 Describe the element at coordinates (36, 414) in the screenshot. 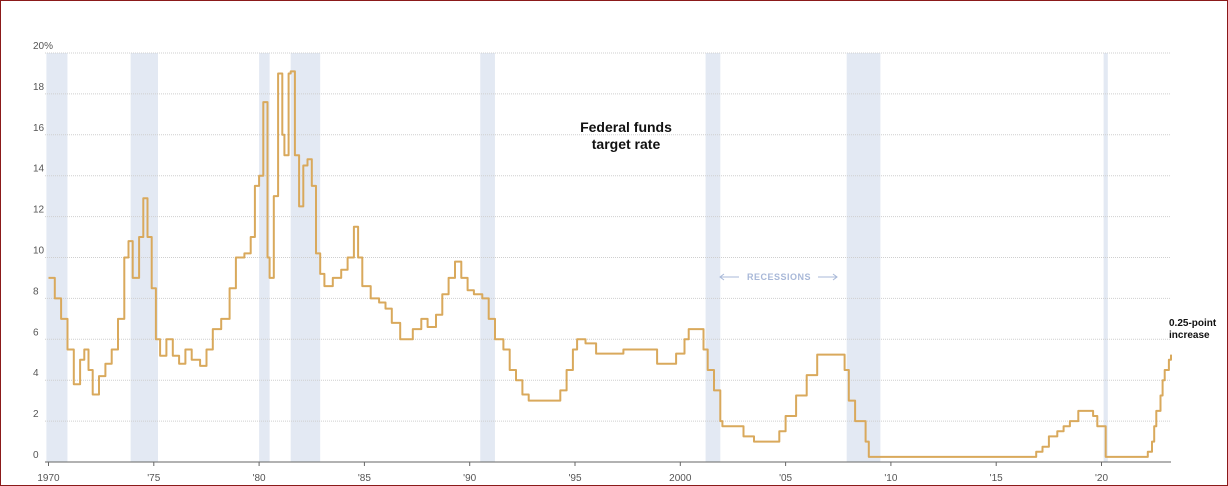

I see `y-tick-label: 2` at that location.